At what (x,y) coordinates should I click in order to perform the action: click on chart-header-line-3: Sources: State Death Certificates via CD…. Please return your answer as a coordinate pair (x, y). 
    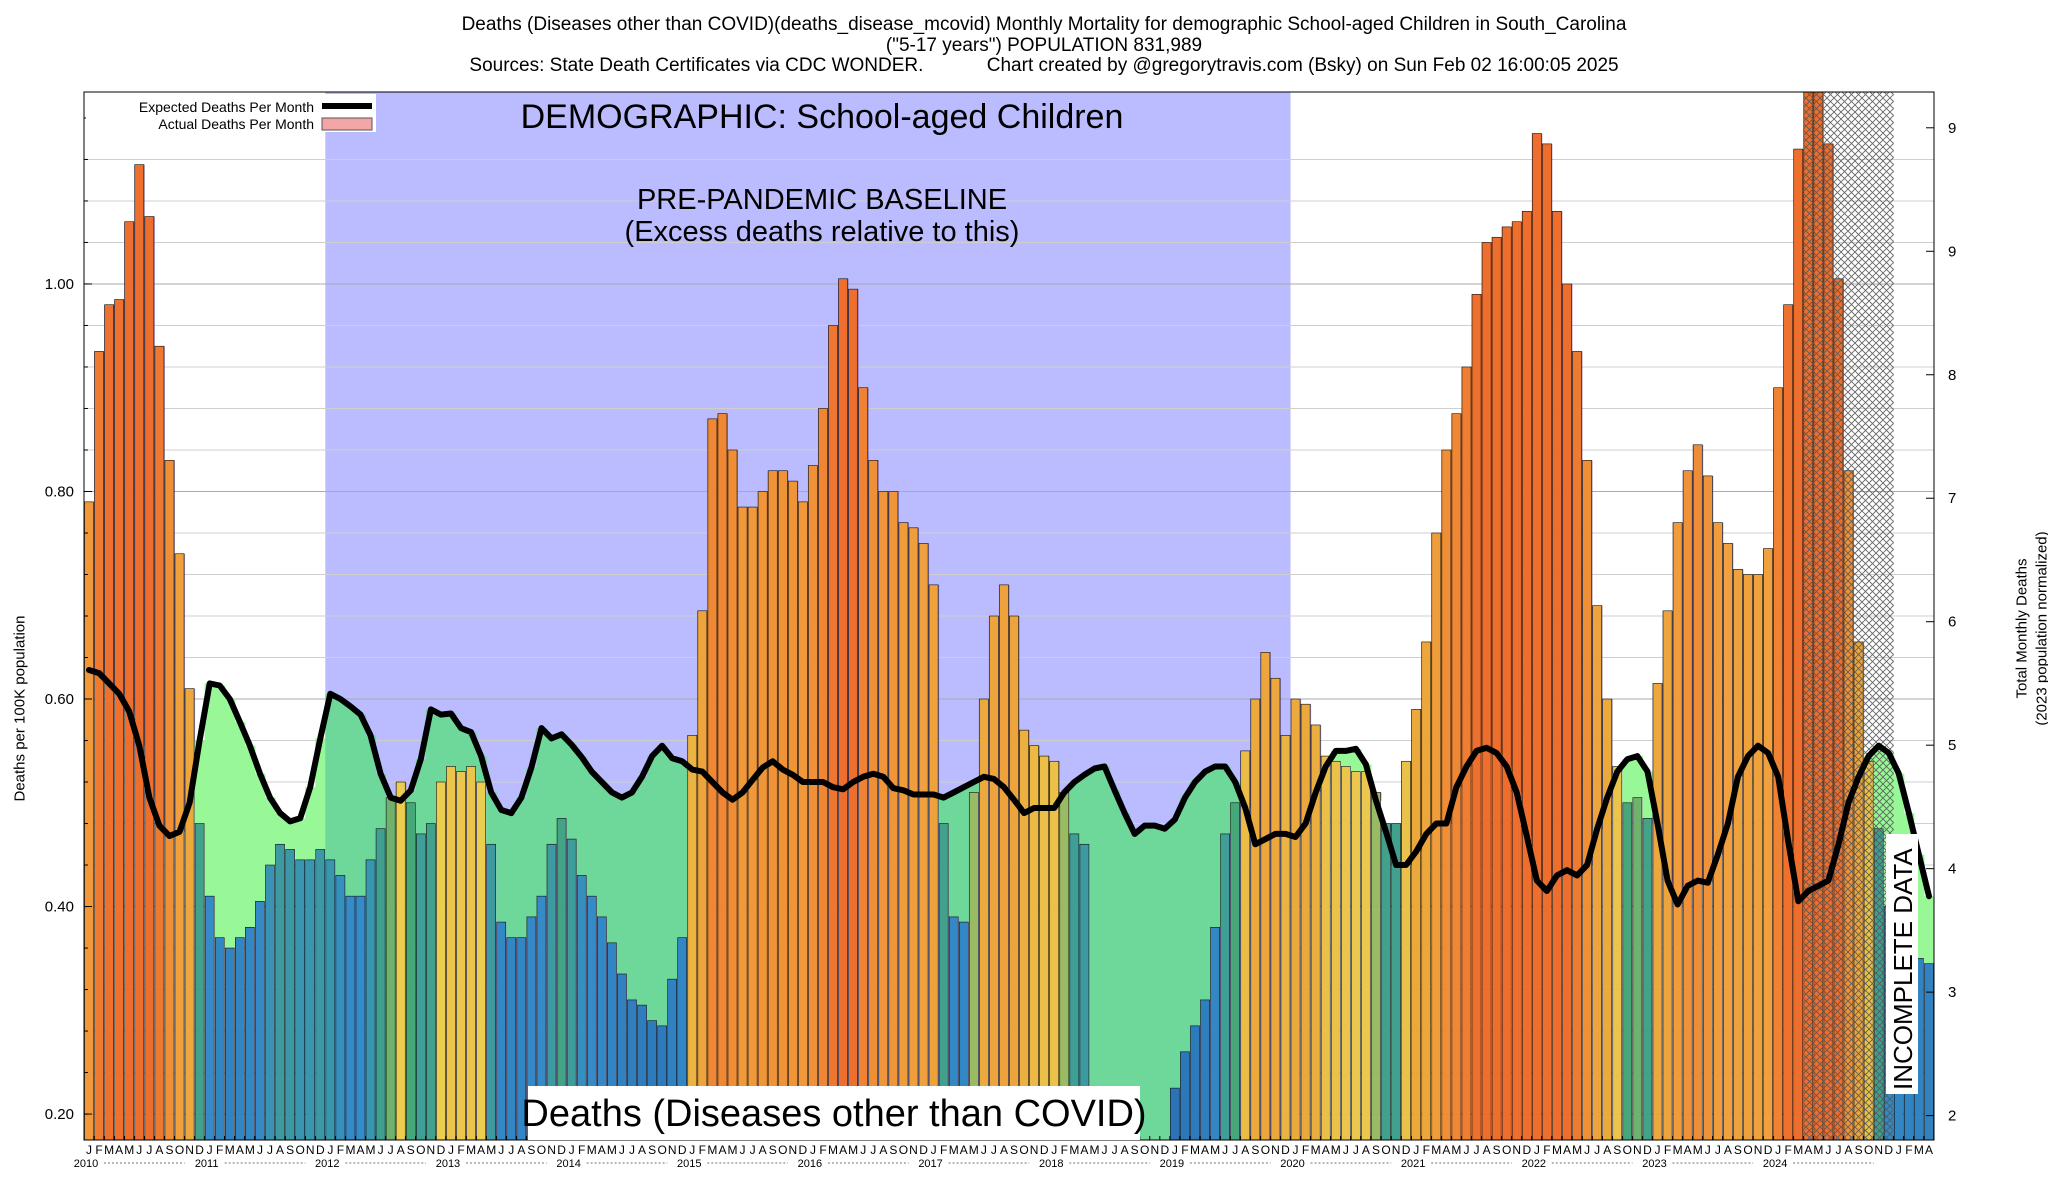
    Looking at the image, I should click on (1044, 65).